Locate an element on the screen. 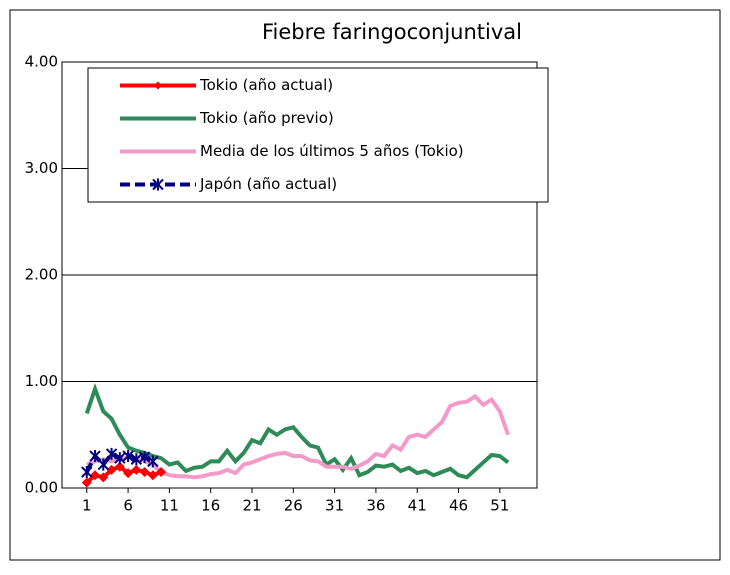  legend-box is located at coordinates (318, 135).